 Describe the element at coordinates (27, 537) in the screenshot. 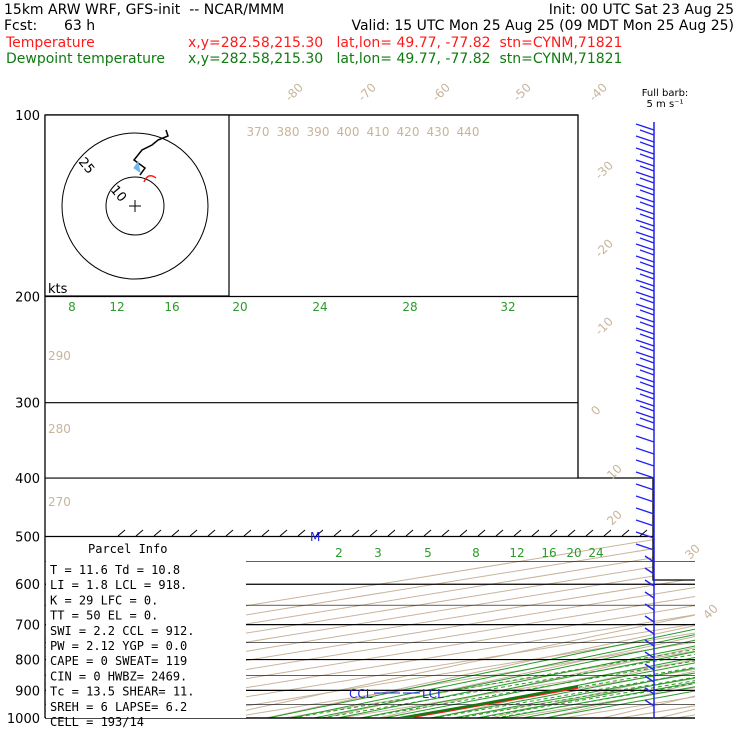

I see `pressure-tick-label: 500` at that location.